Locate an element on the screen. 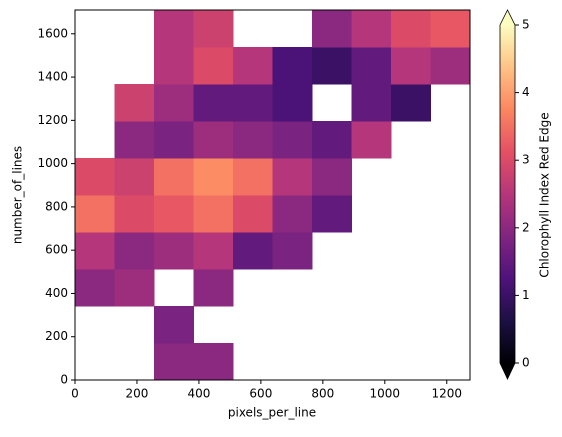 The image size is (562, 437). y-tick-label: 1200 is located at coordinates (52, 120).